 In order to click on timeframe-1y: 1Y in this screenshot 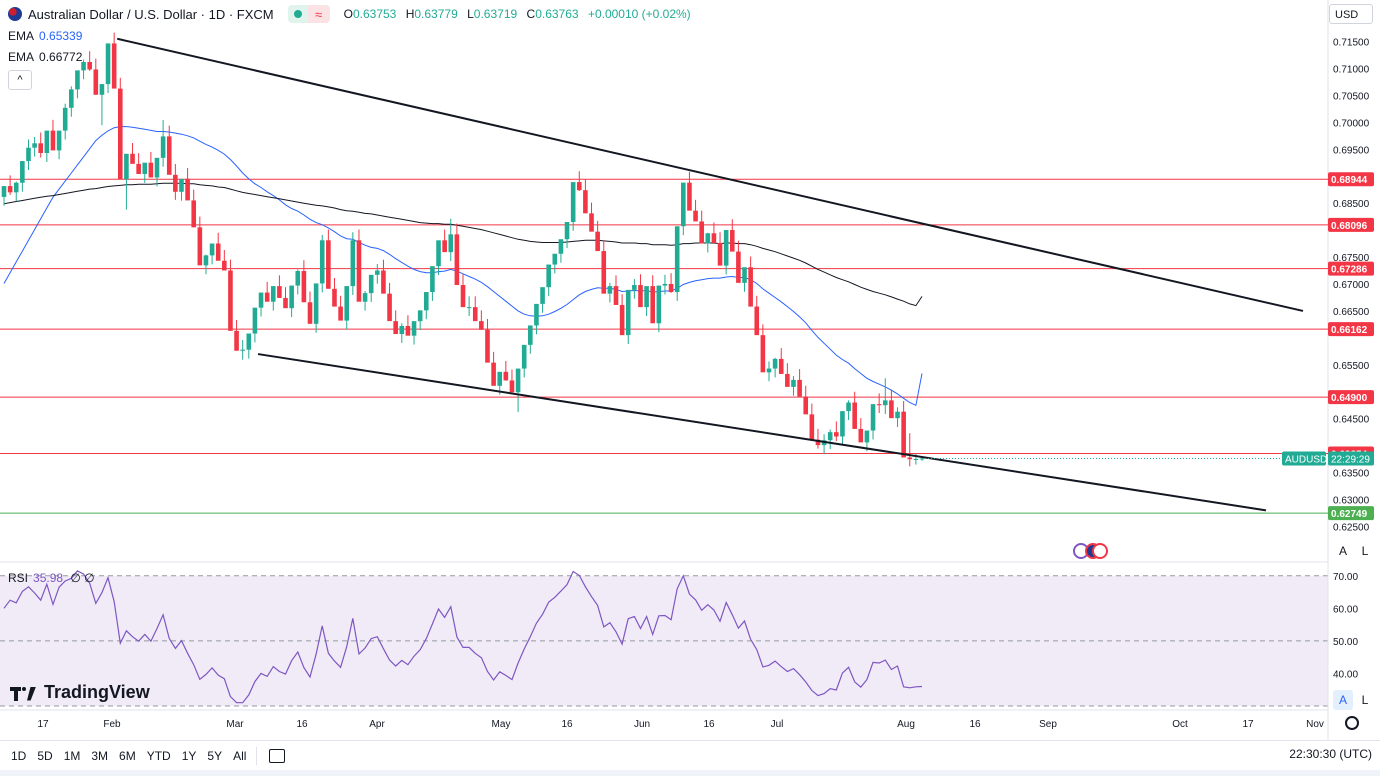, I will do `click(189, 756)`.